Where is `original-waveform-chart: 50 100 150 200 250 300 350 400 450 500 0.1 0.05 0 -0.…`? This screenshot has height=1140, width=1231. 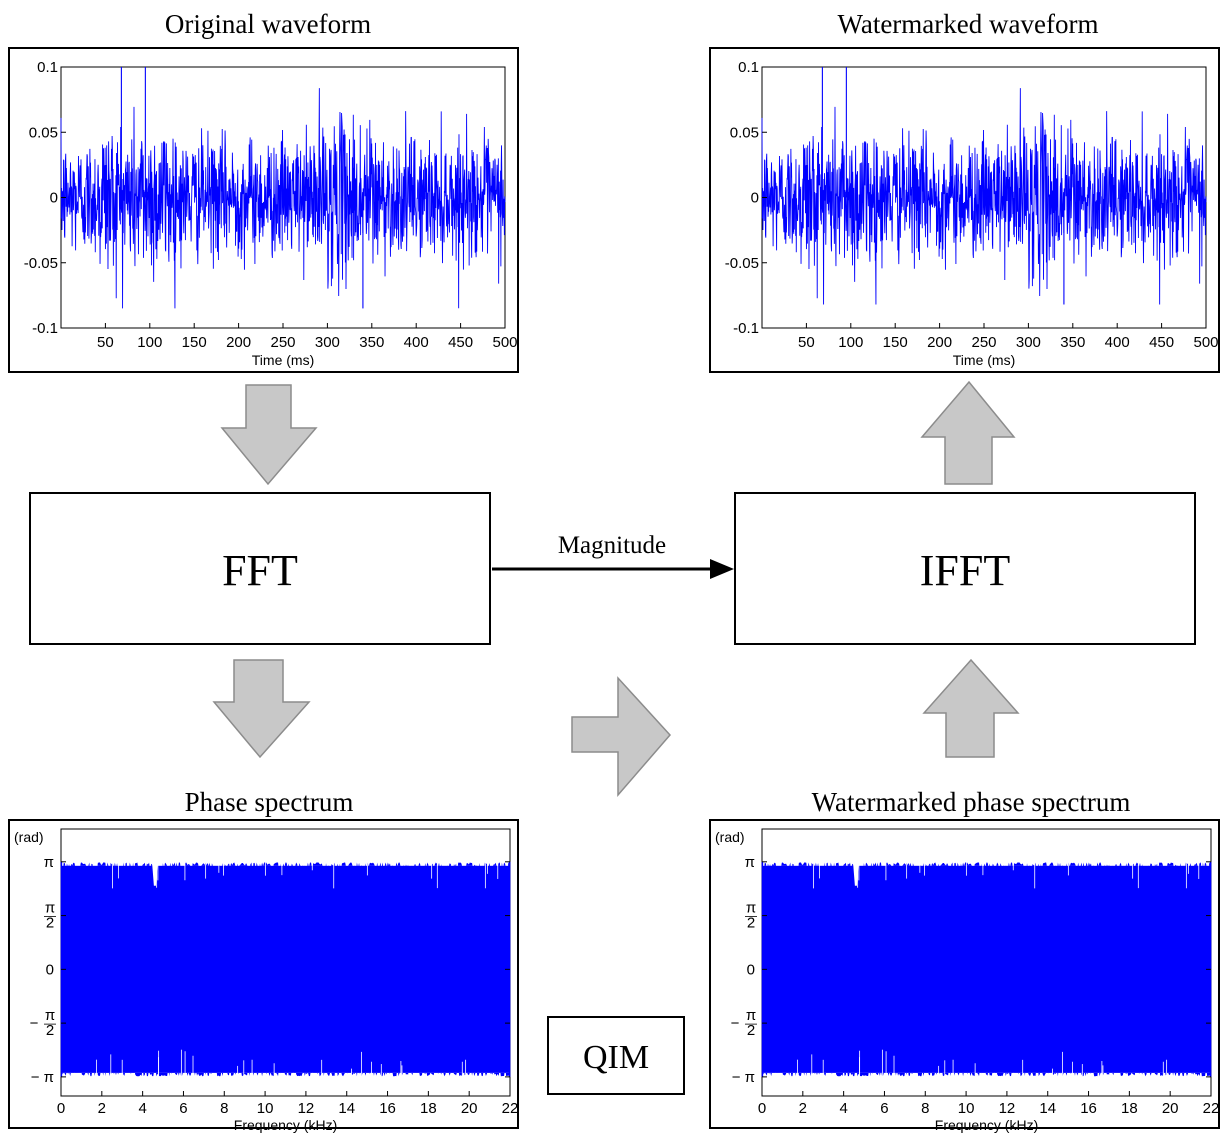
original-waveform-chart: 50 100 150 200 250 300 350 400 450 500 0.1 0.05 0 -0.… is located at coordinates (271, 213).